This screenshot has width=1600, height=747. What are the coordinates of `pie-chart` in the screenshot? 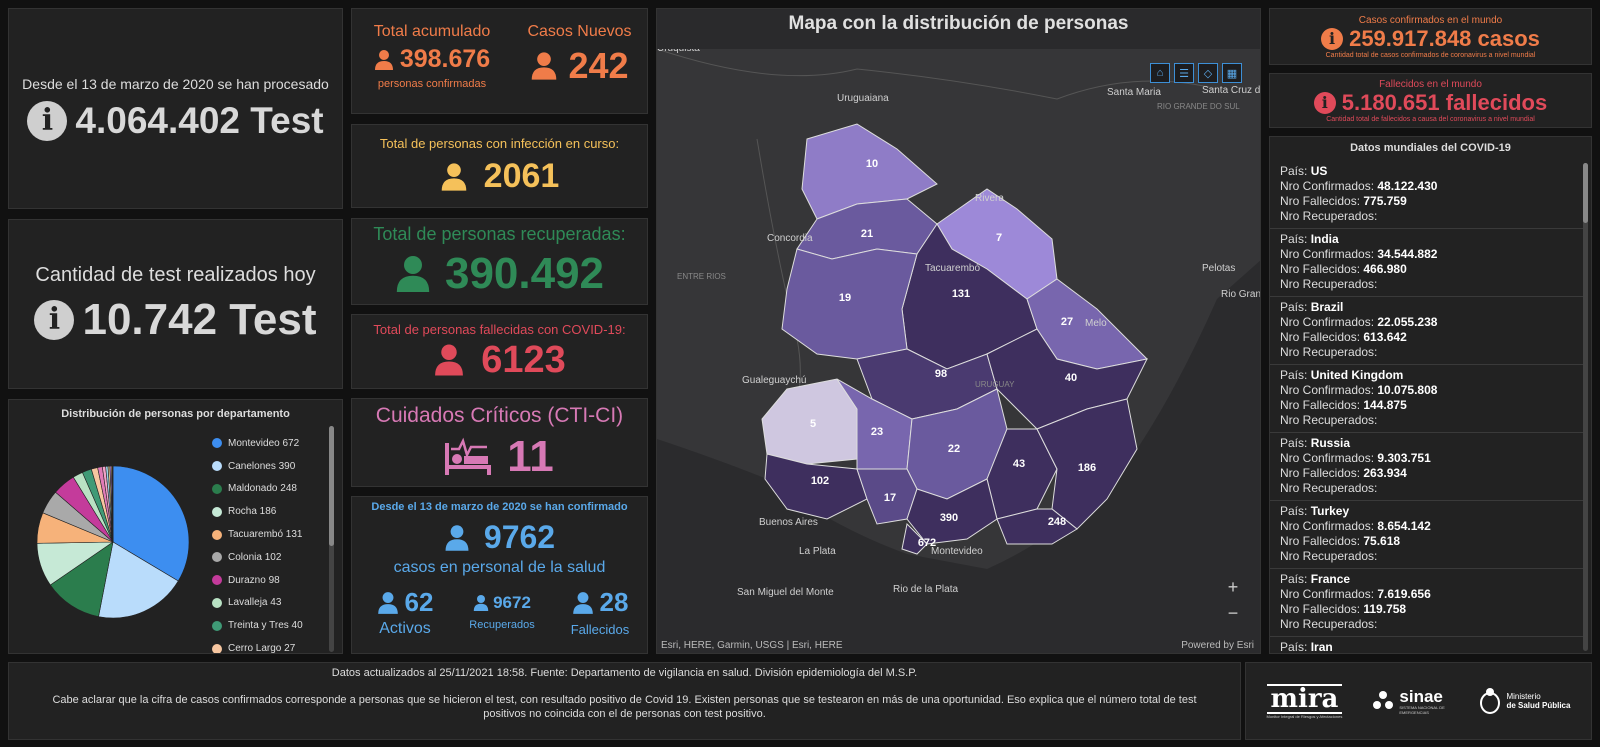 It's located at (113, 542).